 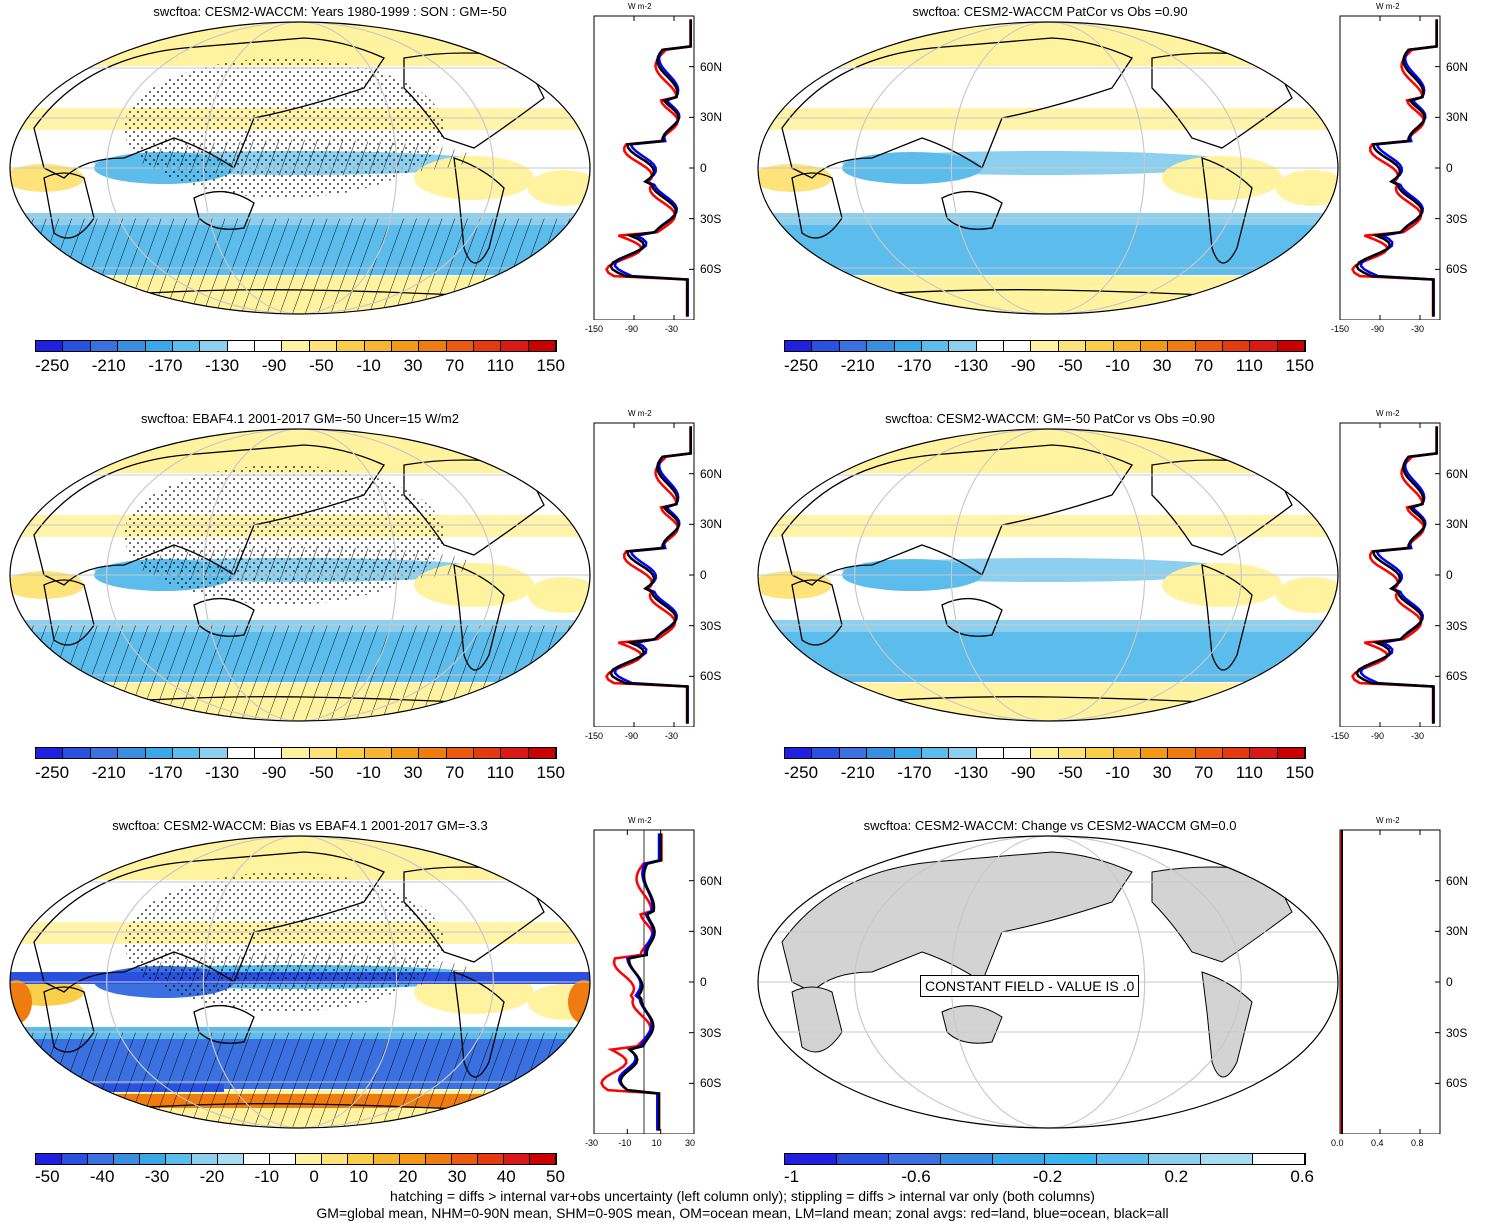 I want to click on colorbar-labels-1: -250 -210 -170 -130 -90 -50 -10 30 70 110 150, so click(x=300, y=366).